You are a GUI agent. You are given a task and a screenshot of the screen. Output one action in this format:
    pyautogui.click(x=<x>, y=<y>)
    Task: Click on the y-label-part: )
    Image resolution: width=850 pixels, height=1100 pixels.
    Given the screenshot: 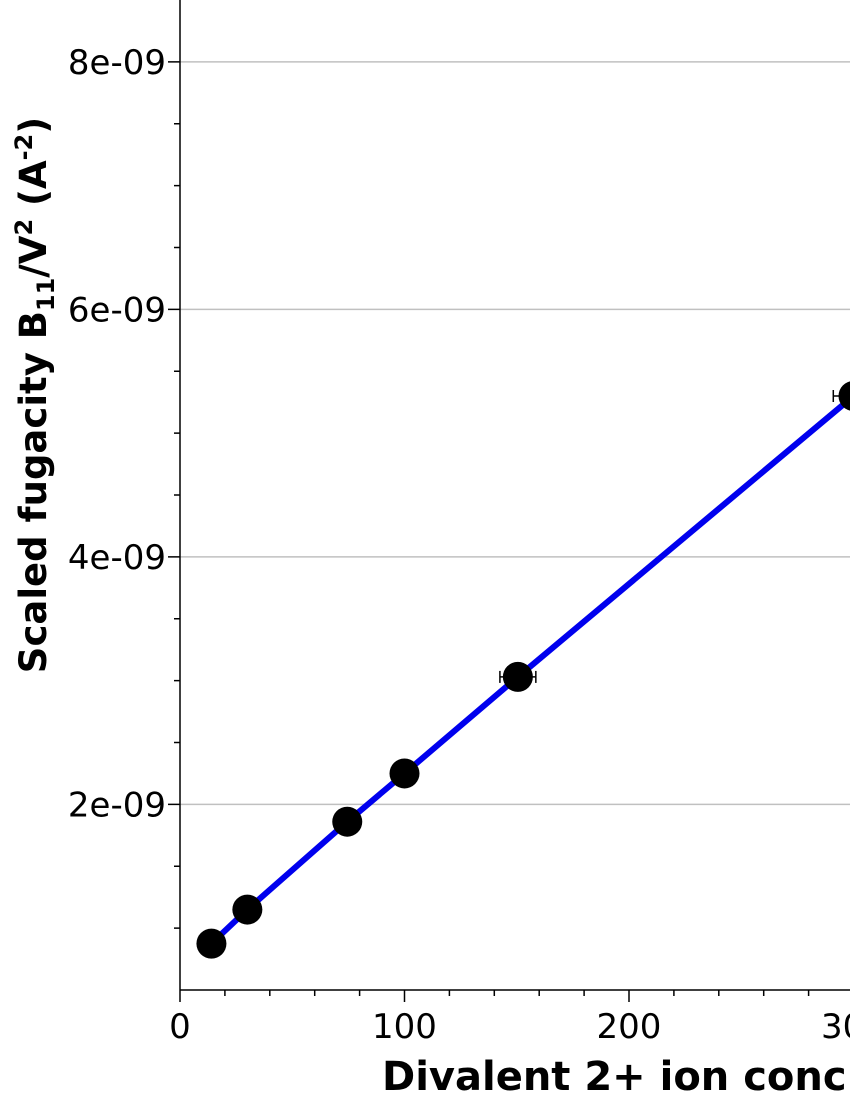 What is the action you would take?
    pyautogui.click(x=33, y=125)
    